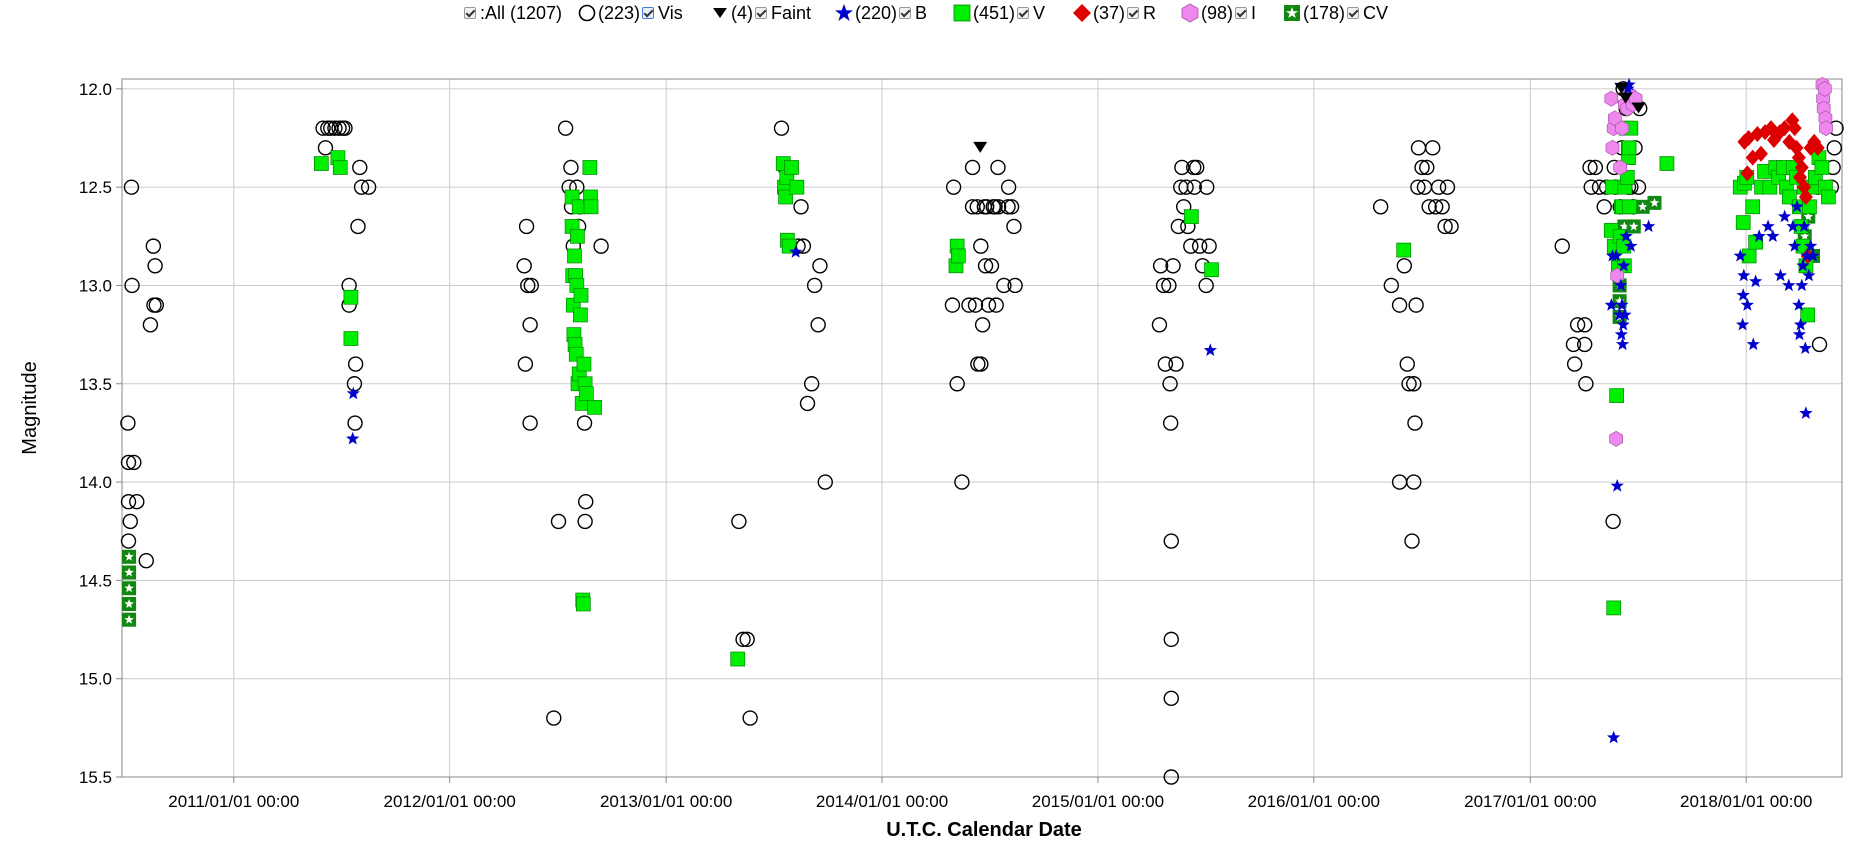 The width and height of the screenshot is (1860, 846). What do you see at coordinates (1292, 13) in the screenshot?
I see `star-square-icon` at bounding box center [1292, 13].